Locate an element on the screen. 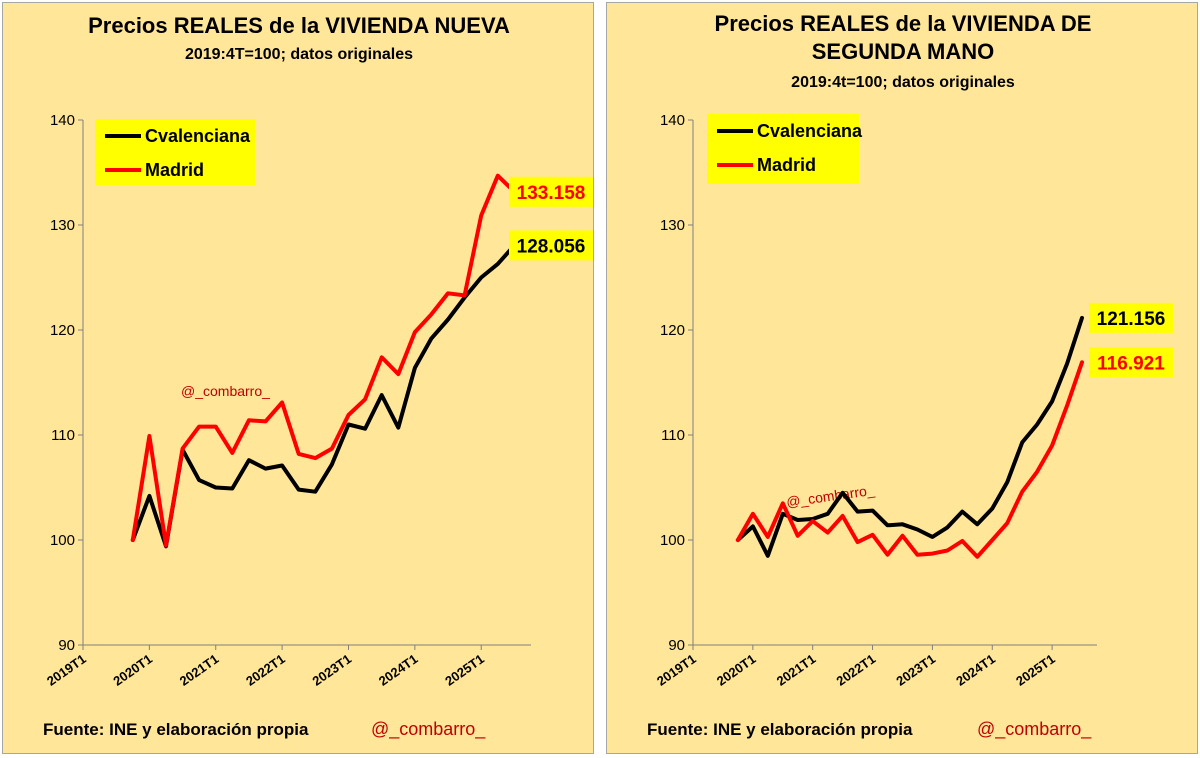 This screenshot has width=1200, height=758. chart-subtitle: 2019:4t=100; datos originales is located at coordinates (903, 82).